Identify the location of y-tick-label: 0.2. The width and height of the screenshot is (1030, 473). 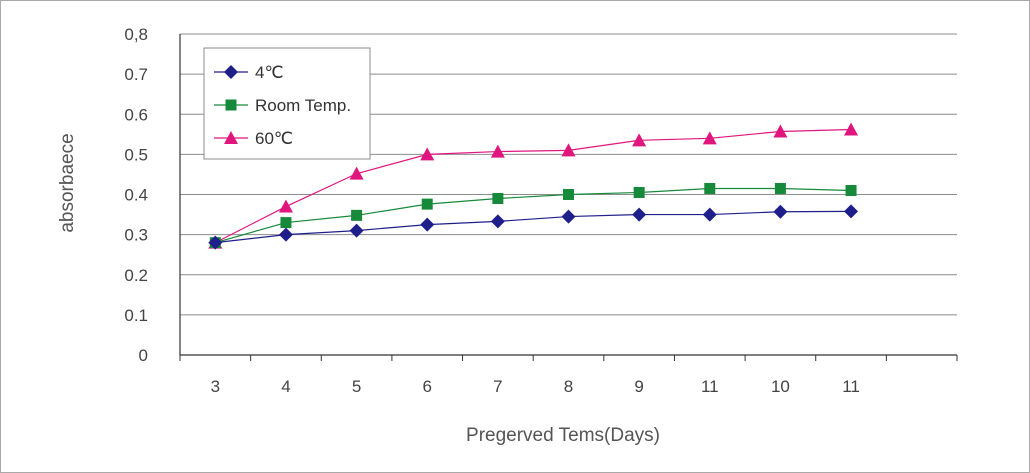
(136, 275).